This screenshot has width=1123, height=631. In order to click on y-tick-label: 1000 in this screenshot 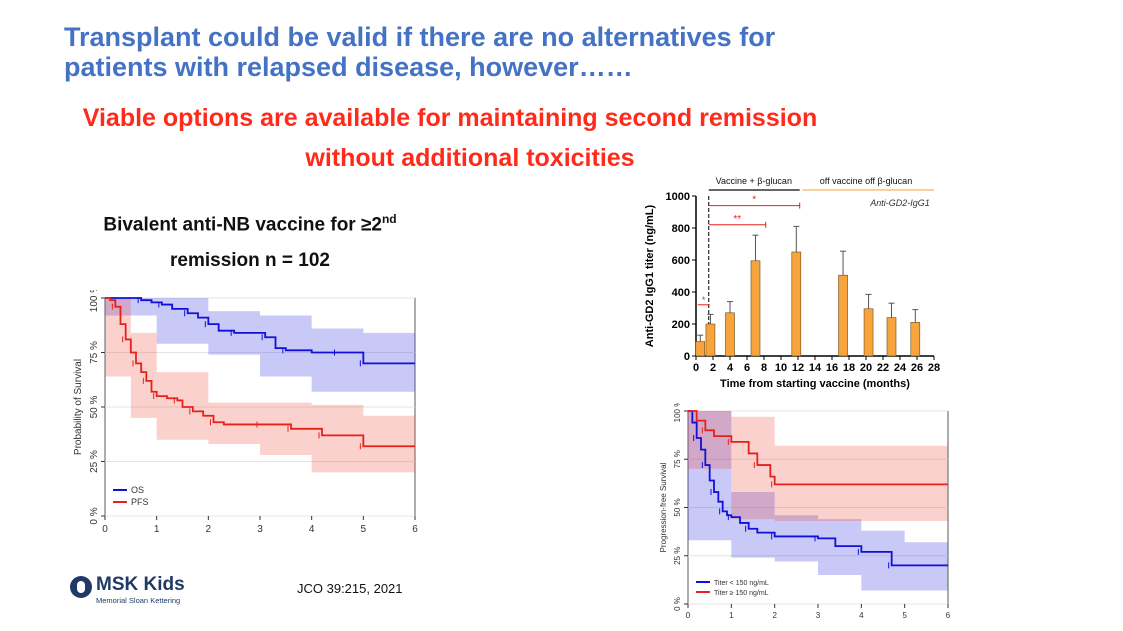, I will do `click(678, 197)`.